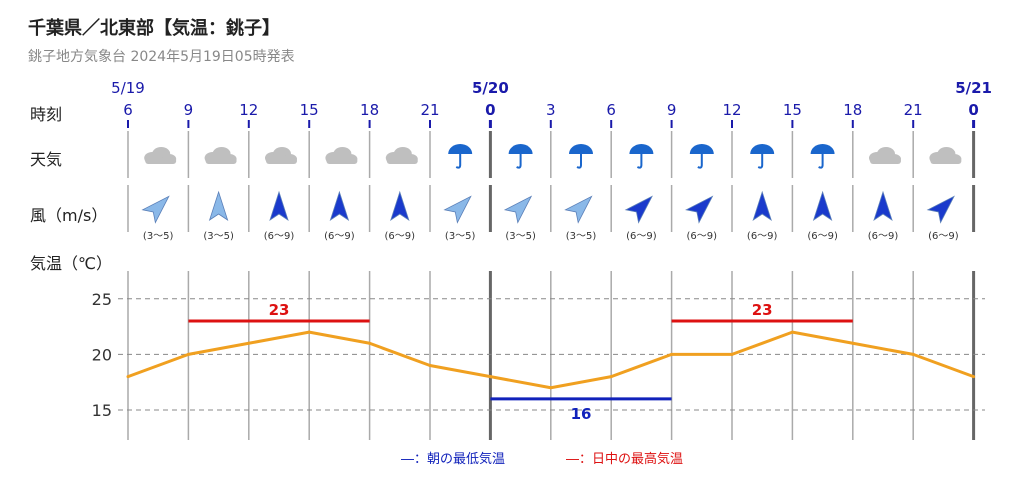 Image resolution: width=1024 pixels, height=481 pixels. Describe the element at coordinates (102, 354) in the screenshot. I see `y-tick-label: 20` at that location.